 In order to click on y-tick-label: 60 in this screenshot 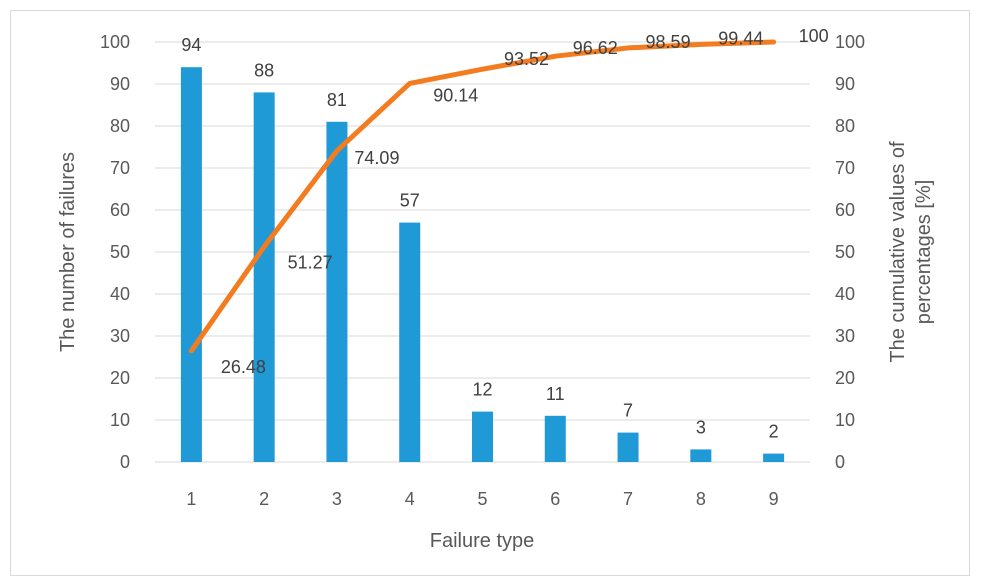, I will do `click(120, 210)`.